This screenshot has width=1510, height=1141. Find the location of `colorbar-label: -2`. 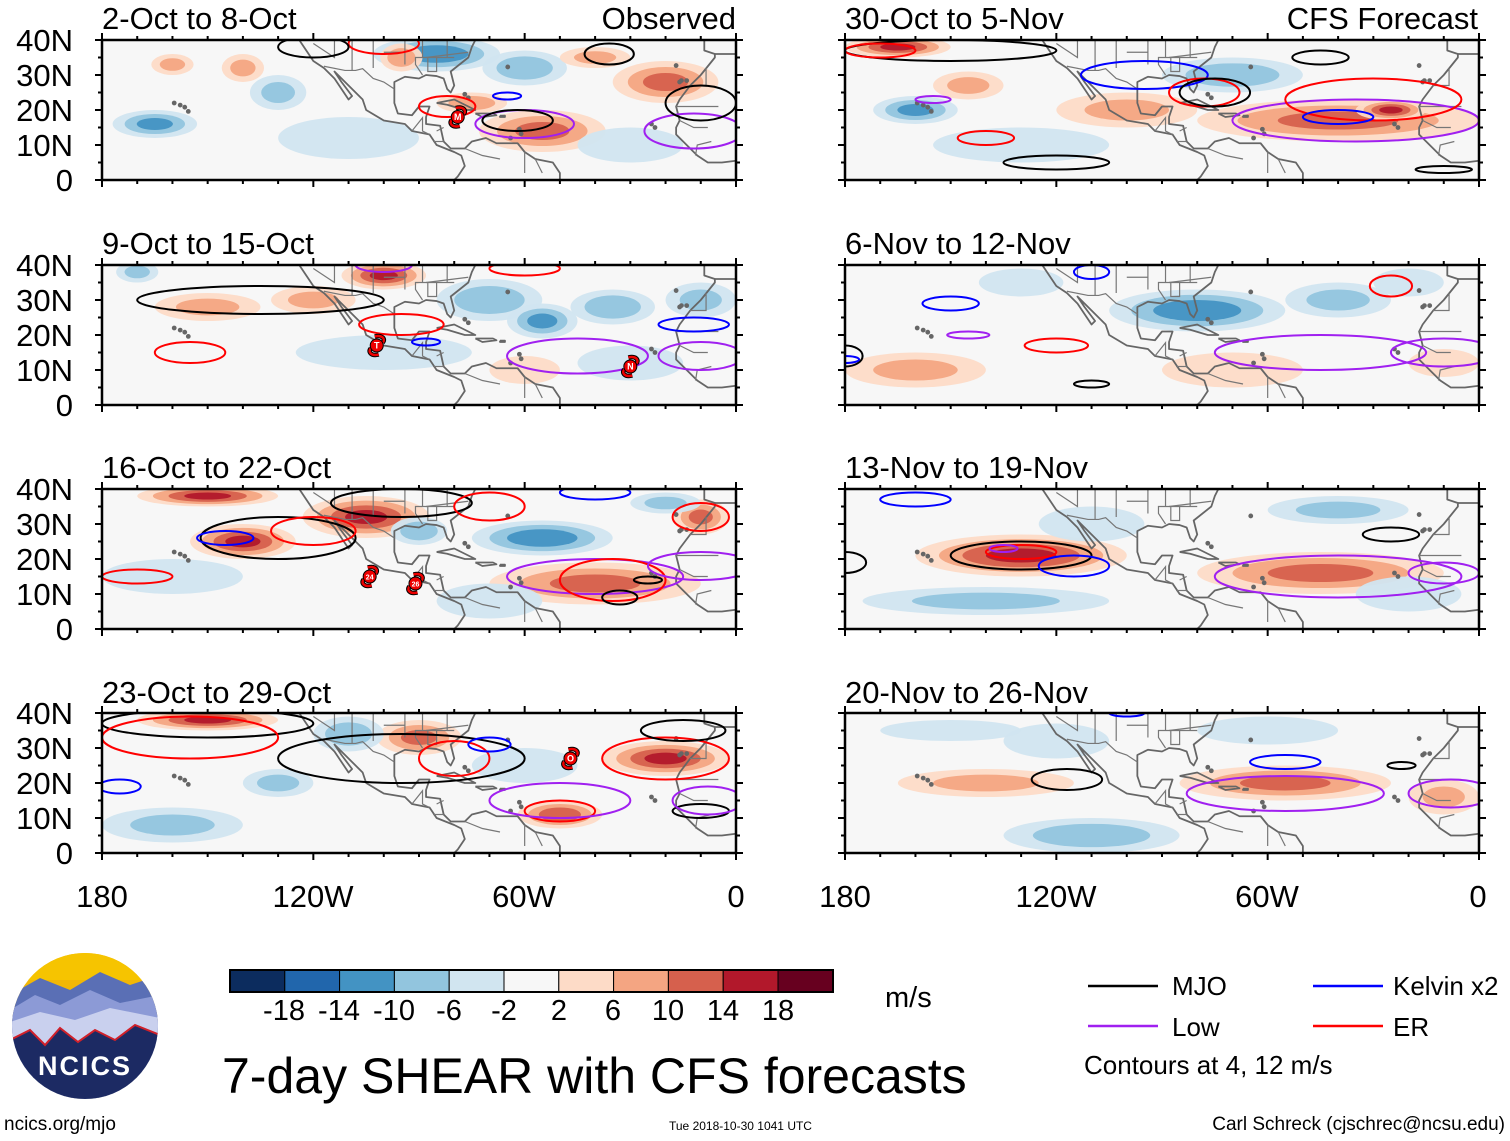

colorbar-label: -2 is located at coordinates (504, 1011).